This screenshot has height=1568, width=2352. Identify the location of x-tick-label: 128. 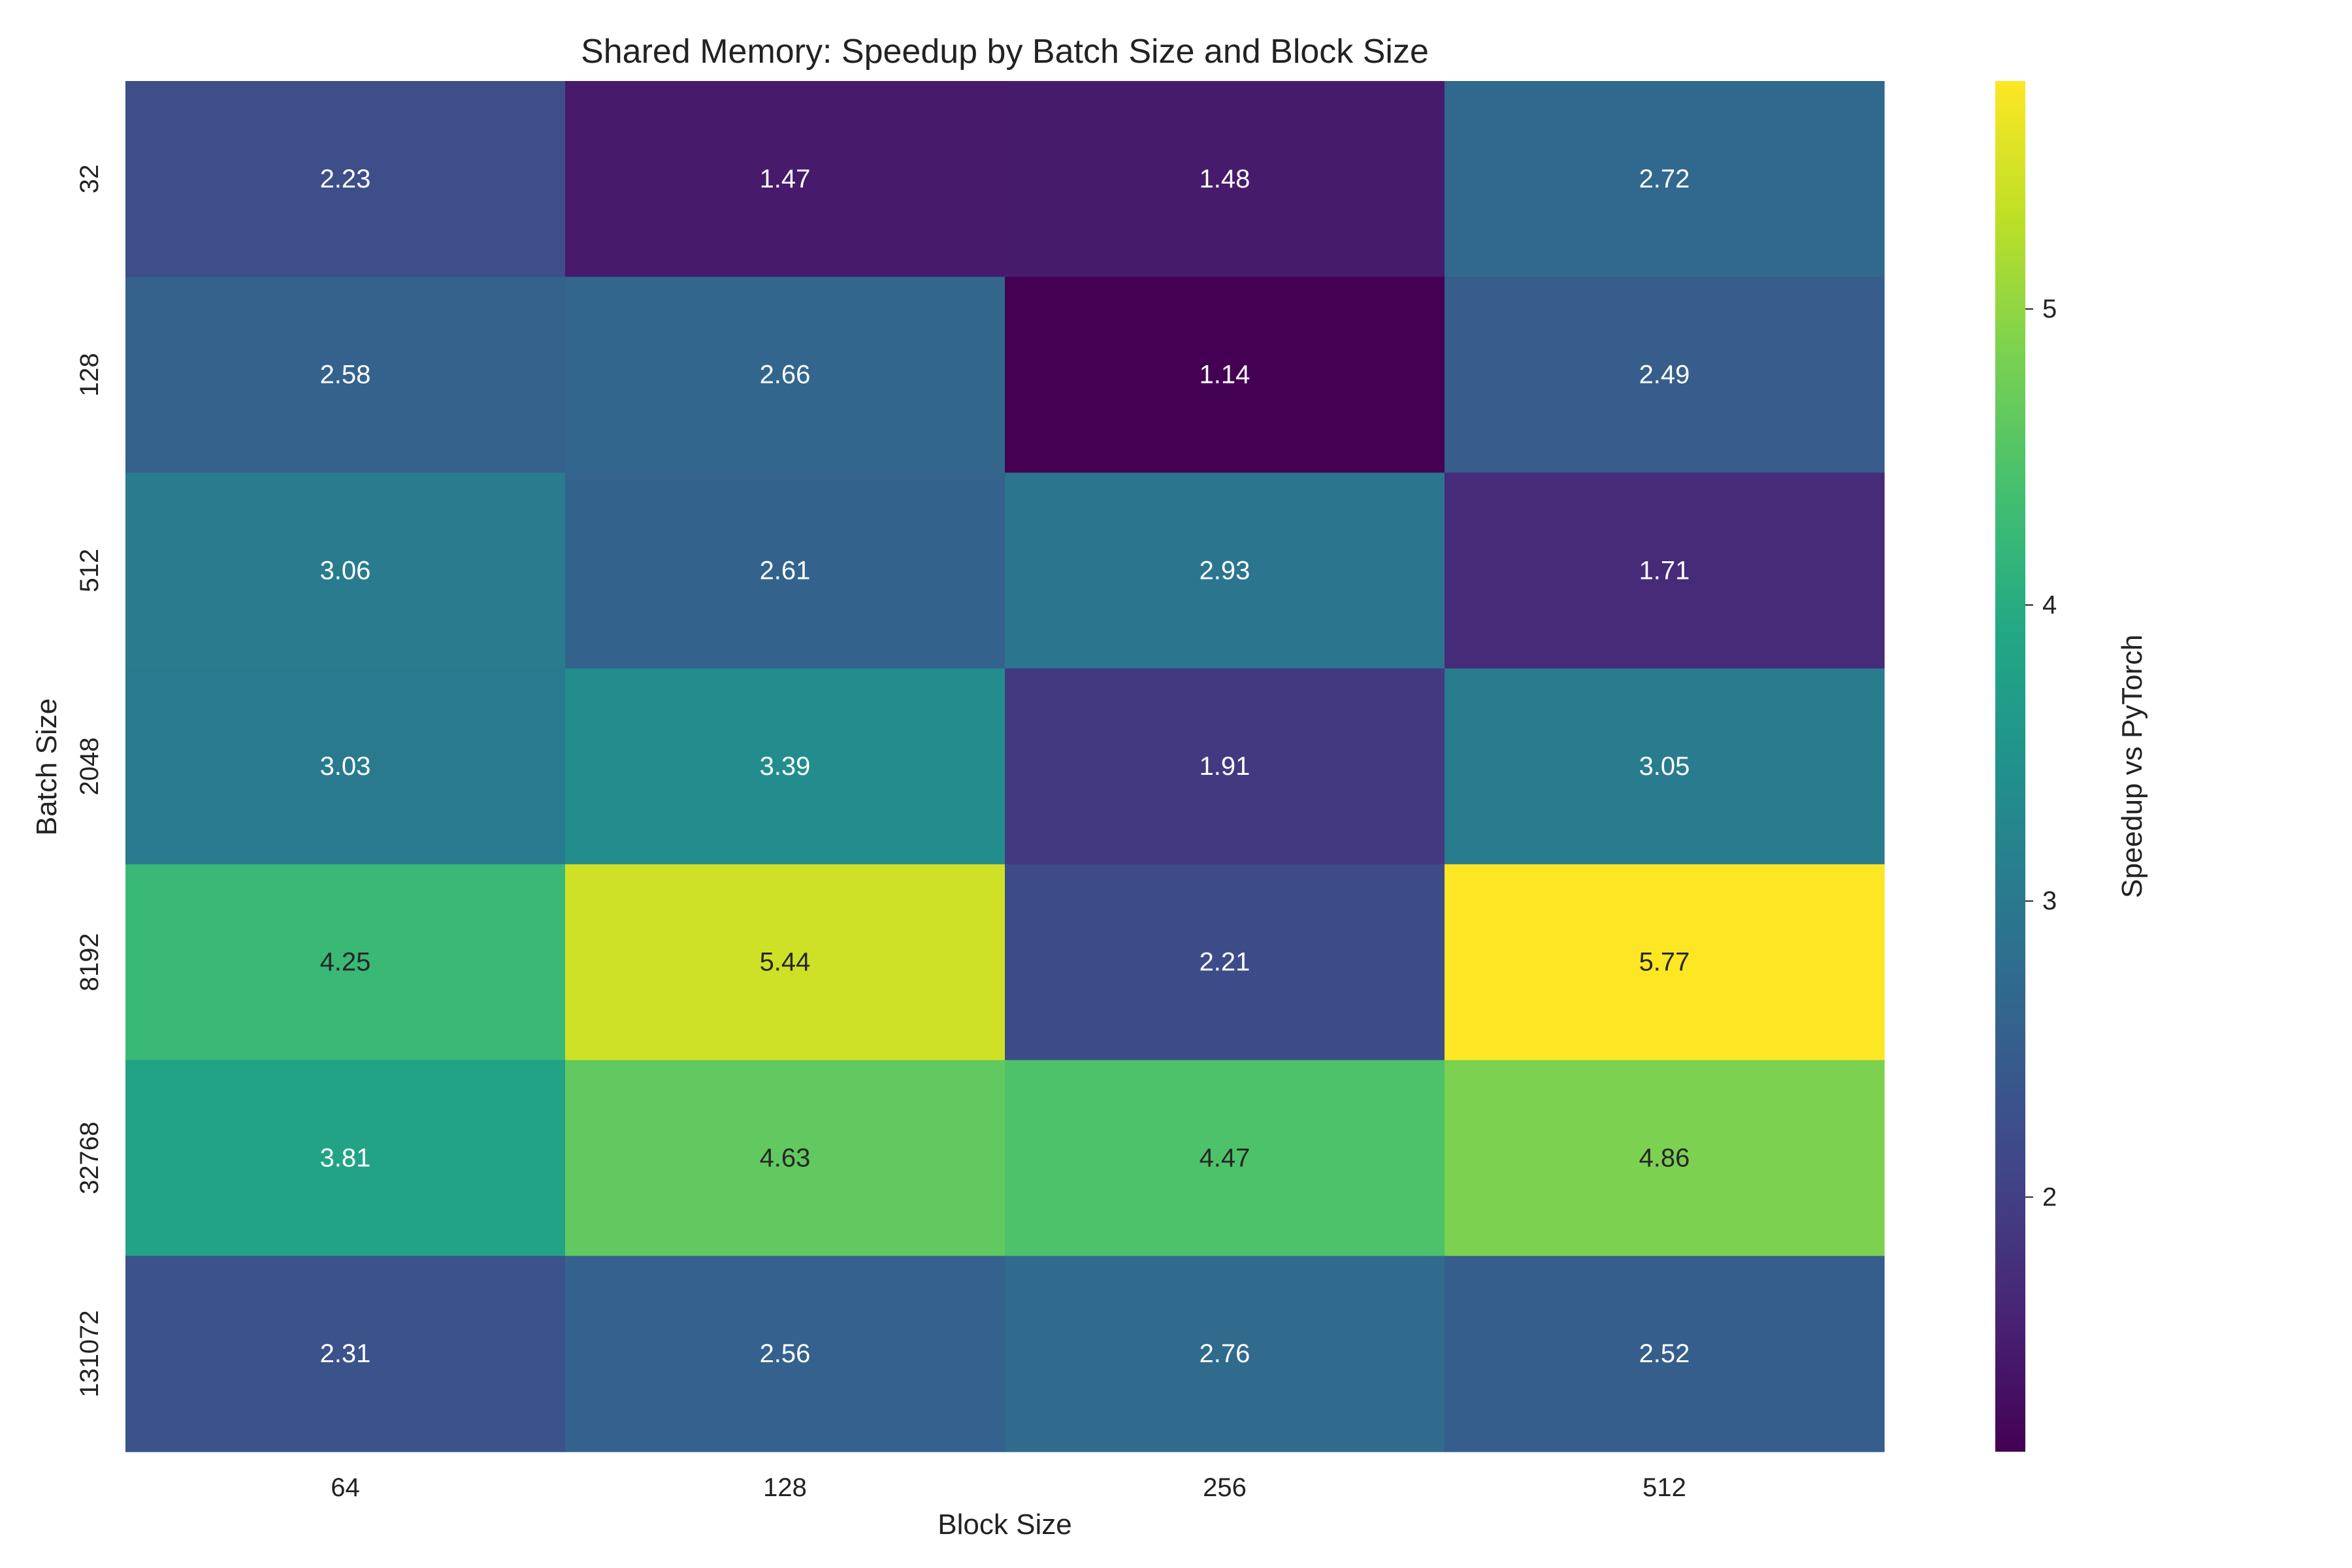
(785, 1487).